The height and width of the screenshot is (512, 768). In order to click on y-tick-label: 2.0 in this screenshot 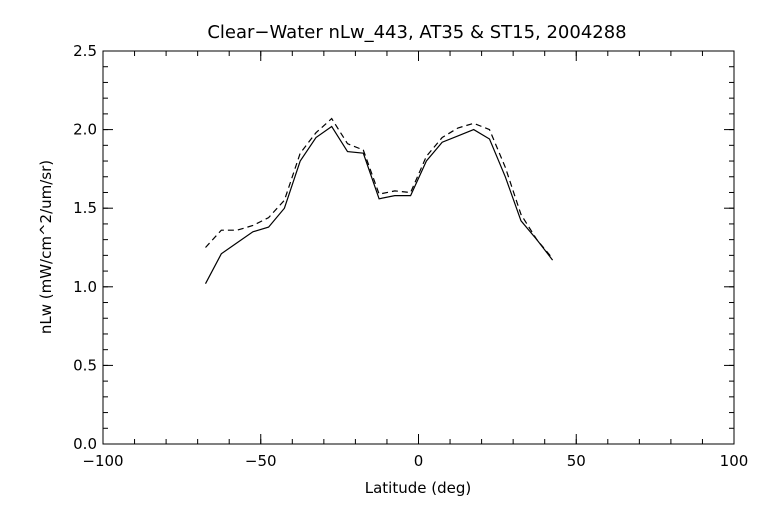, I will do `click(85, 130)`.